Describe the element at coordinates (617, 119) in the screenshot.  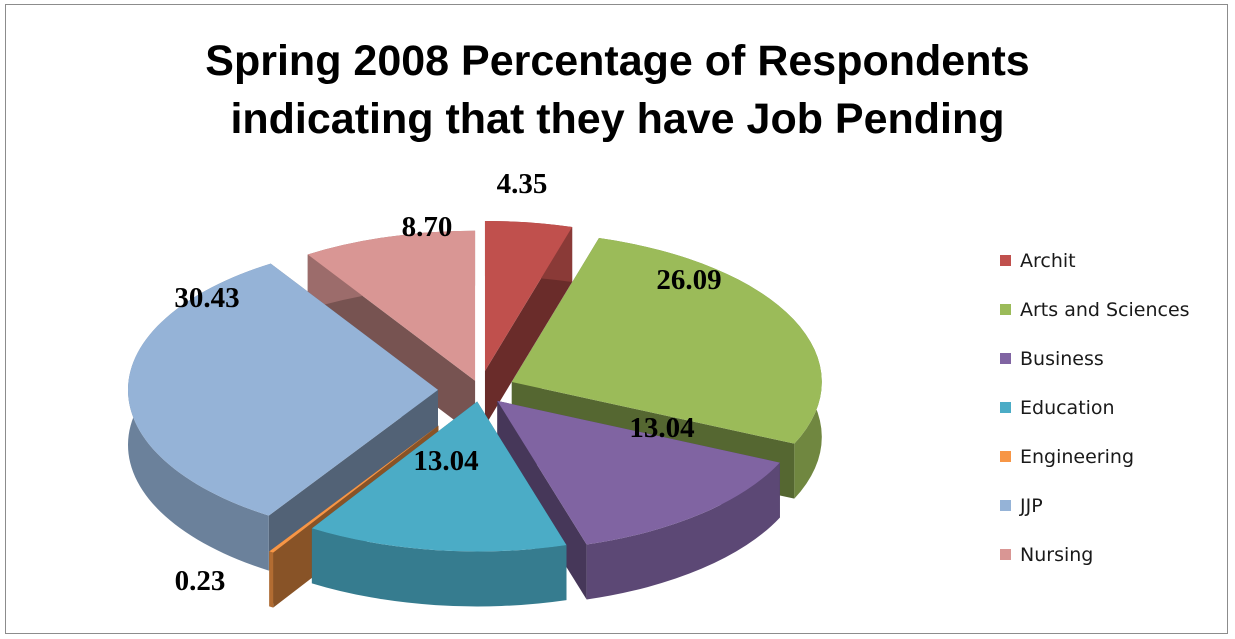
I see `chart-title-line-2: indicating that they have Job Pending` at that location.